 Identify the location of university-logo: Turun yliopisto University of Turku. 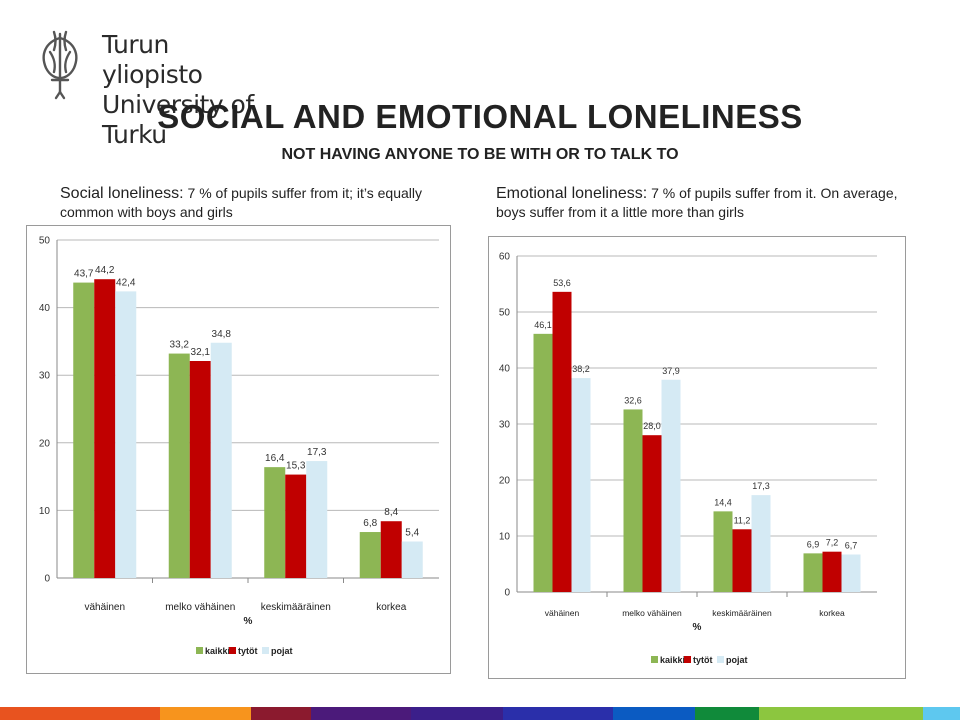
(156, 88).